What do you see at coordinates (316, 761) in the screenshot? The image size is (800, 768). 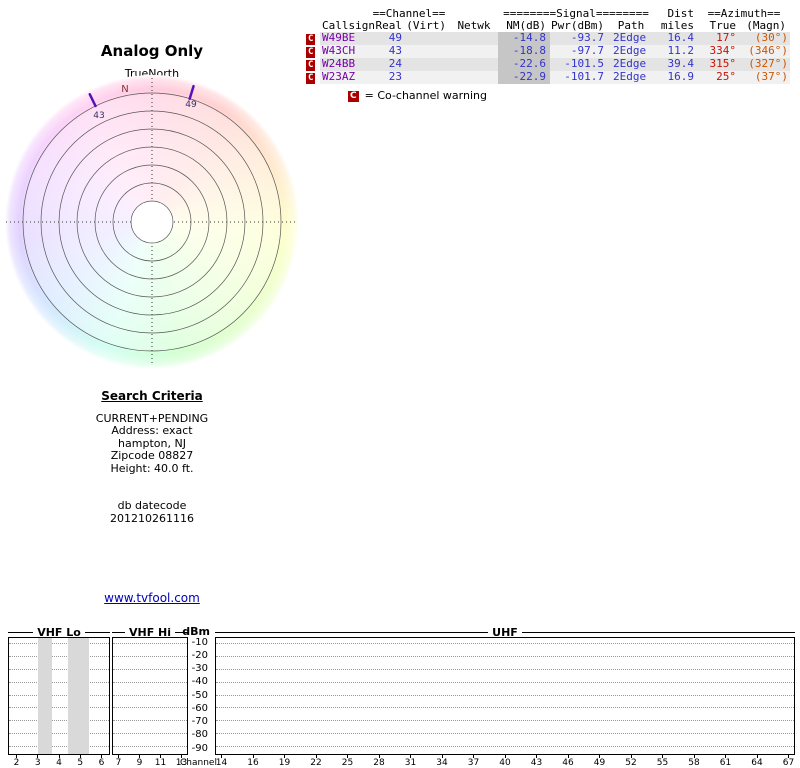 I see `channel-tick: 22` at bounding box center [316, 761].